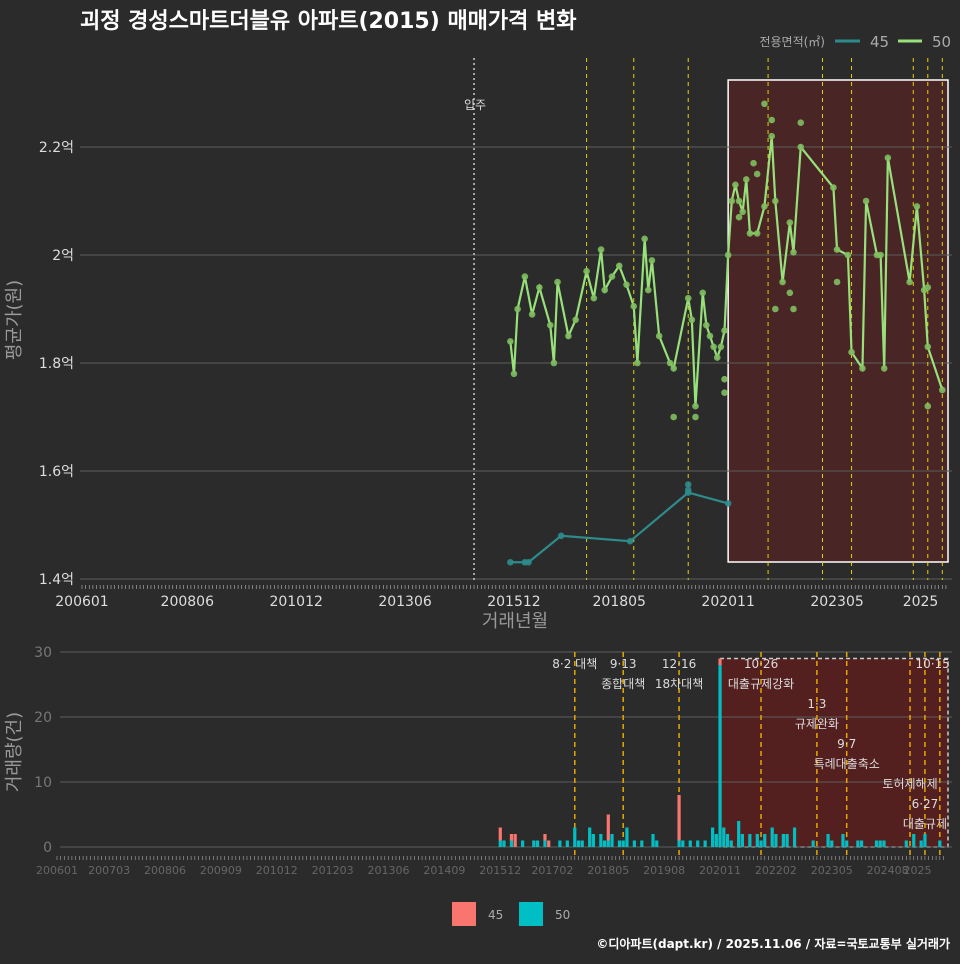  What do you see at coordinates (56, 148) in the screenshot?
I see `y-tick-label: 2.2억` at bounding box center [56, 148].